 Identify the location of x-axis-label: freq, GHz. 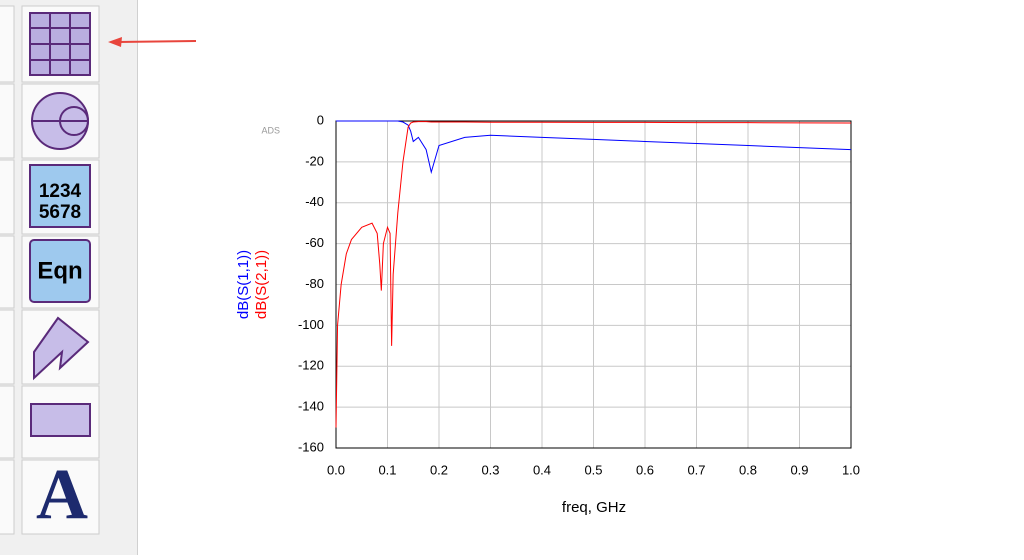
(594, 507).